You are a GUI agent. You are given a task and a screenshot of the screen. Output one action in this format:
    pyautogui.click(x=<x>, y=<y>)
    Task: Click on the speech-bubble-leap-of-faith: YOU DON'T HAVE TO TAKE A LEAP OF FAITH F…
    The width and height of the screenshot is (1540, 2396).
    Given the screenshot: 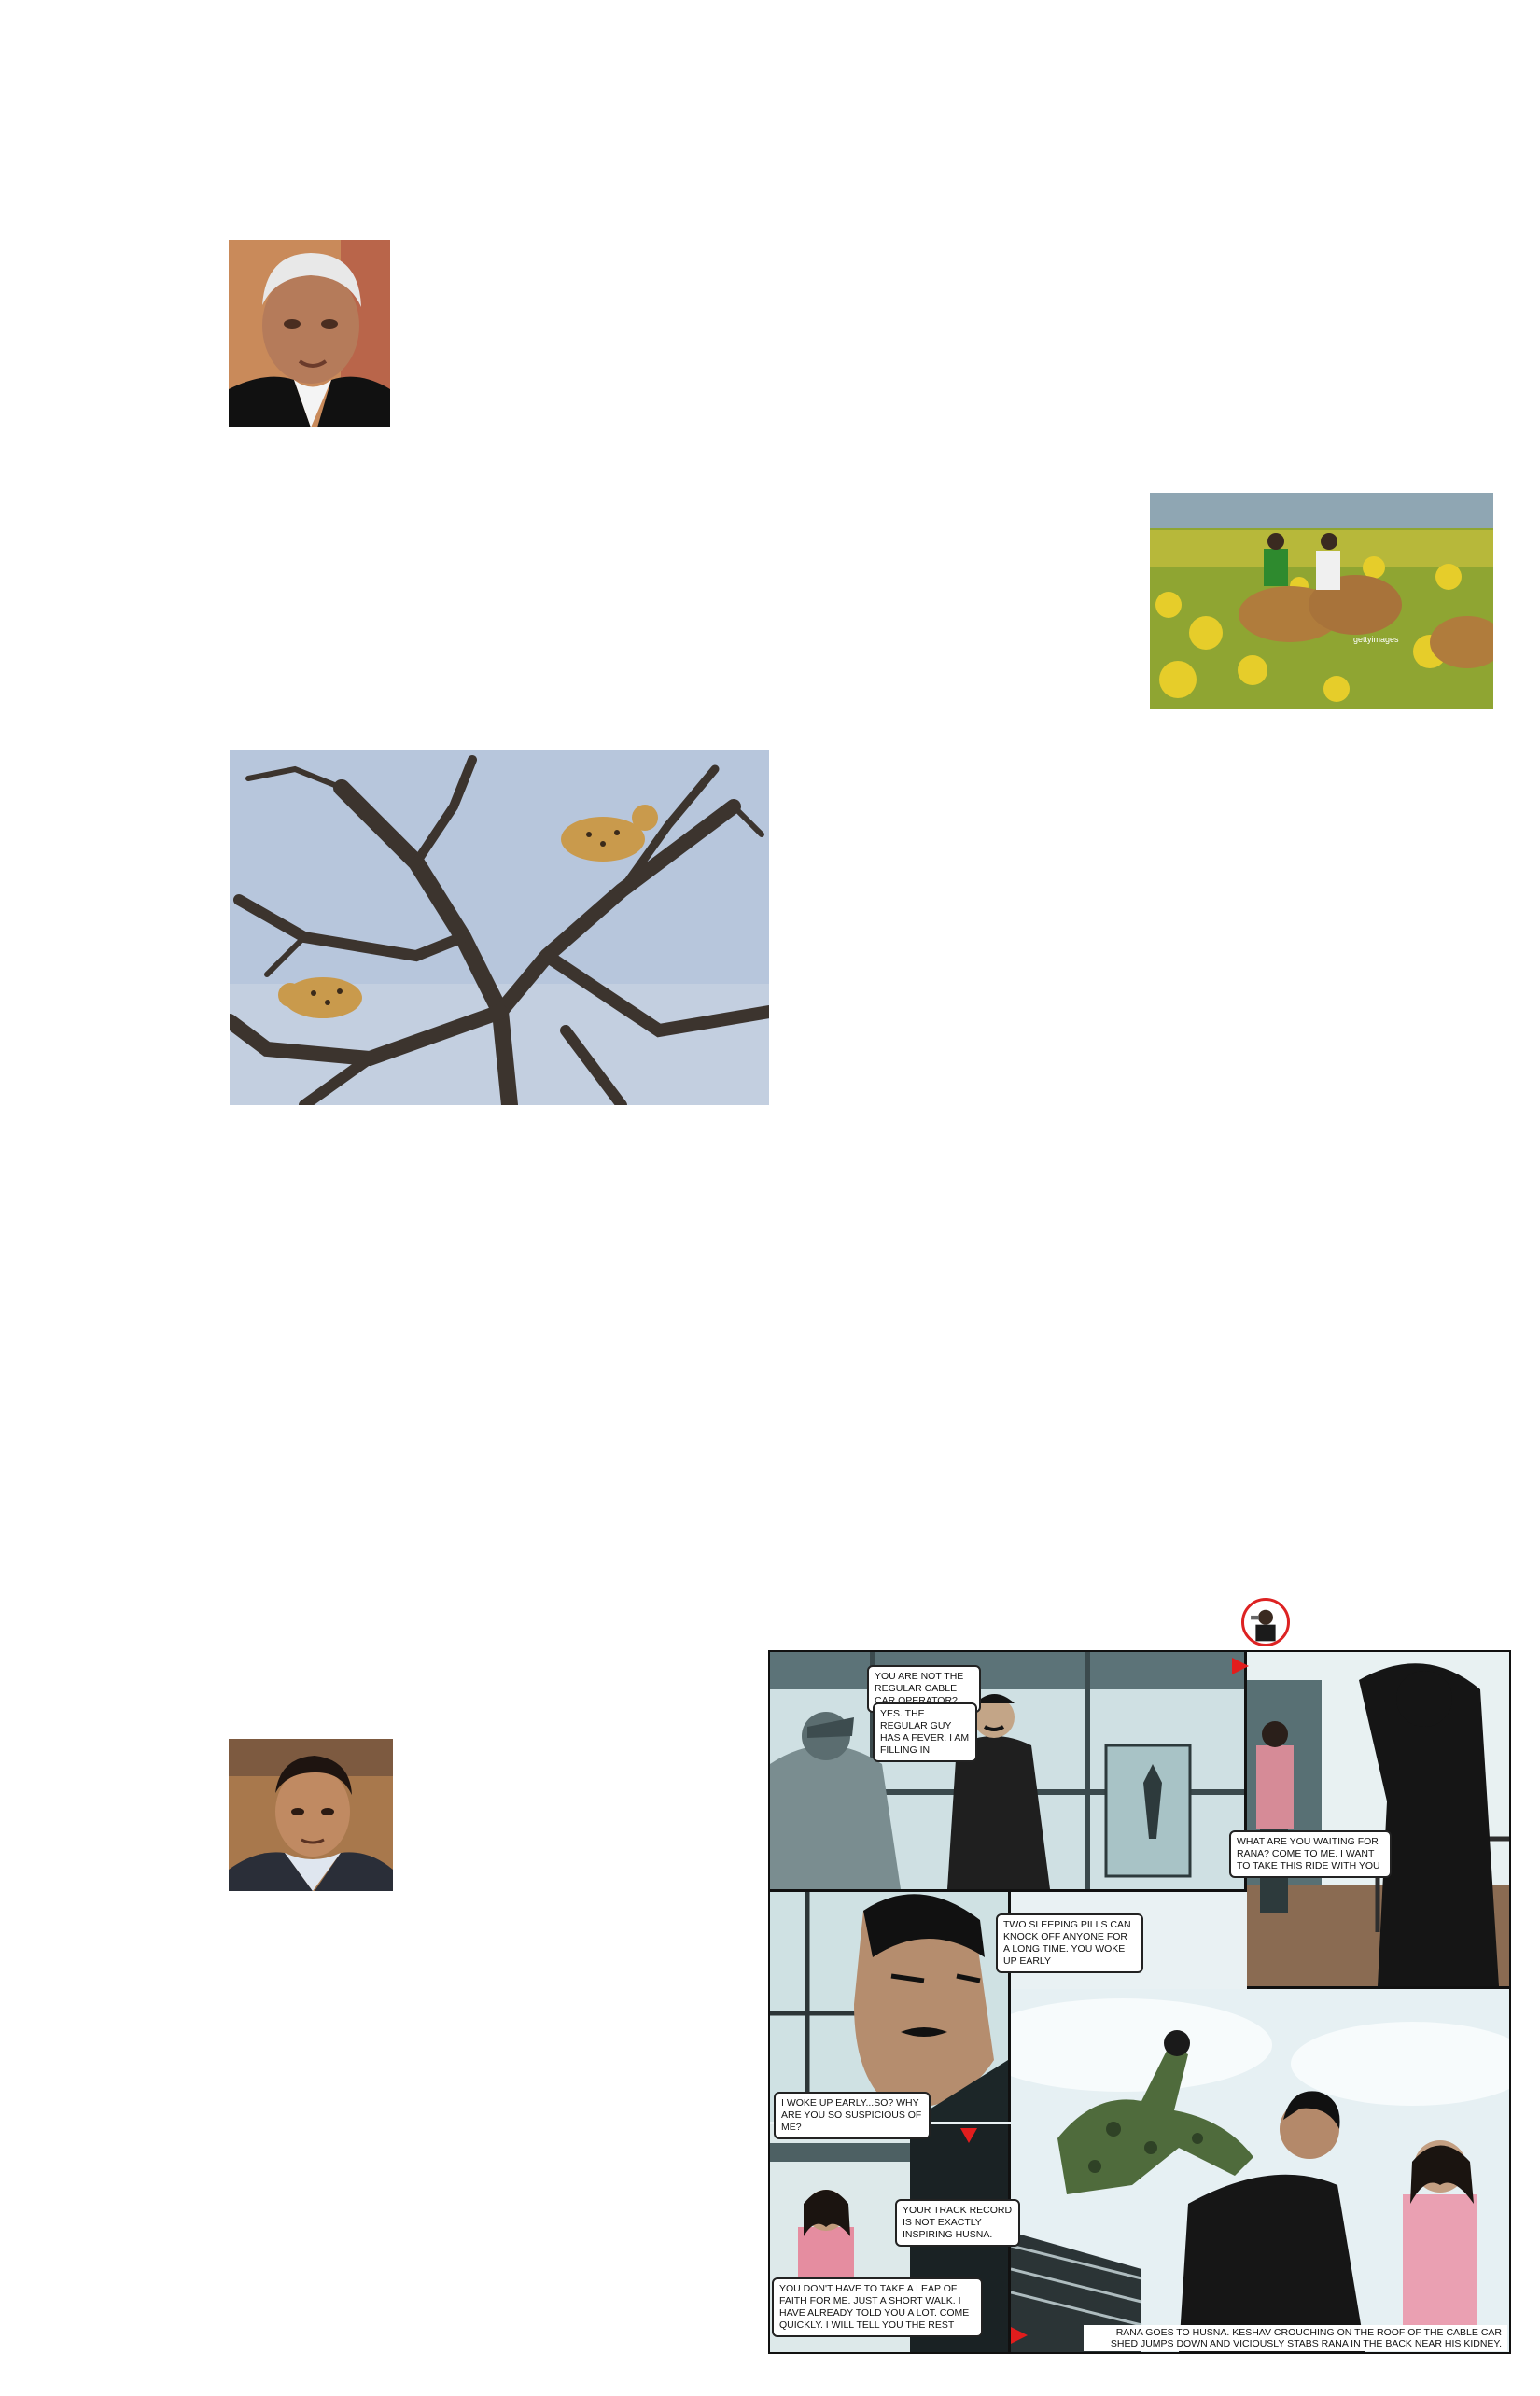 What is the action you would take?
    pyautogui.click(x=877, y=2307)
    